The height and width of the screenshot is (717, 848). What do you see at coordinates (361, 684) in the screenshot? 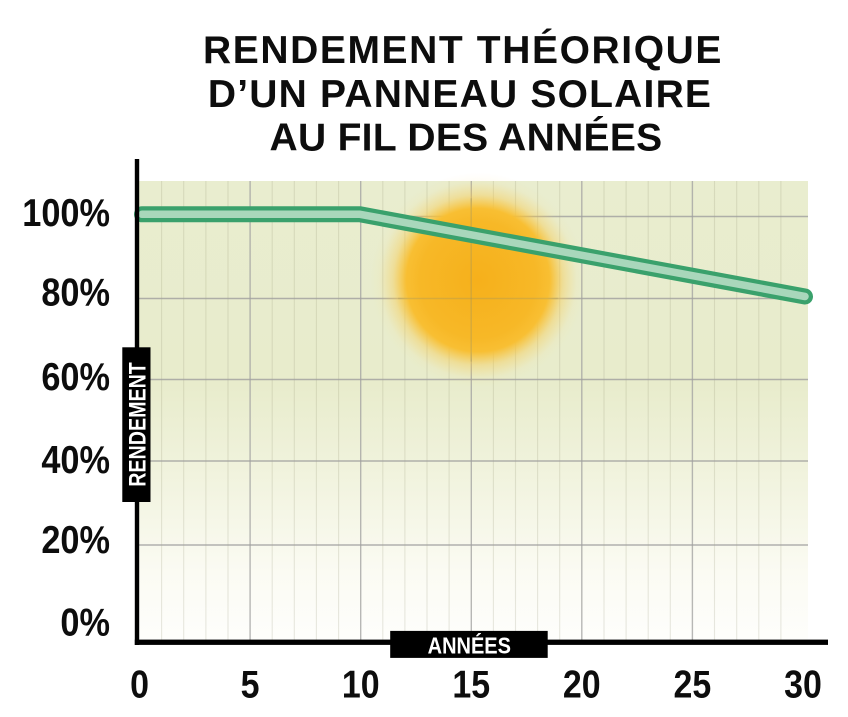
I see `svg-text: 10` at bounding box center [361, 684].